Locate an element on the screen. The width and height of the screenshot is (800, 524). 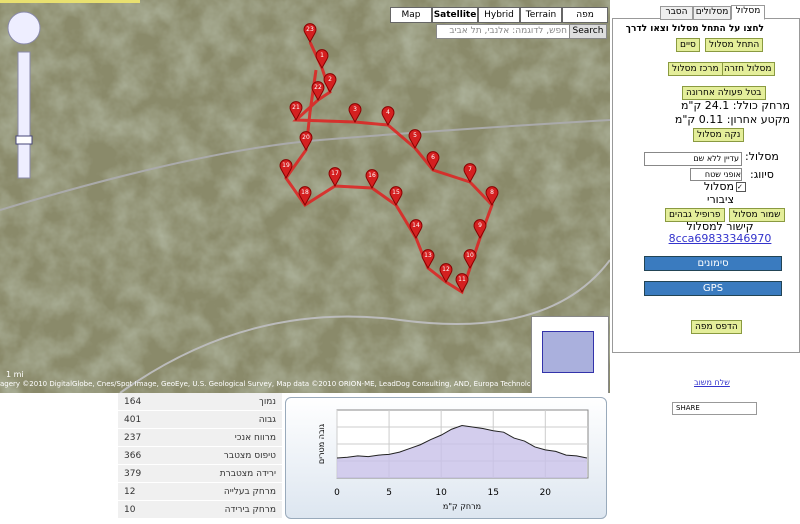
stat-label: טיפוס מצטבר is located at coordinates (249, 455).